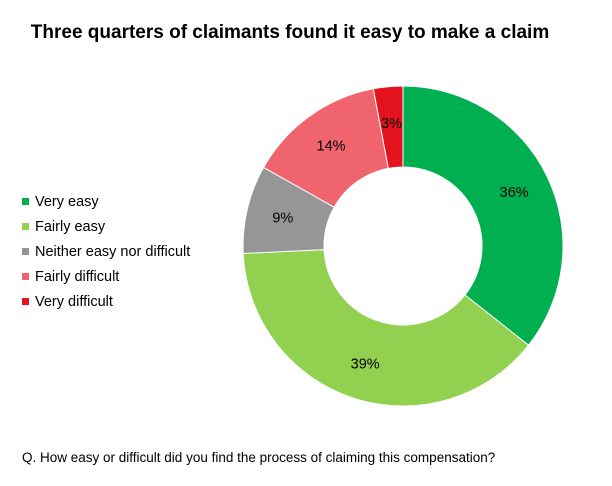 The width and height of the screenshot is (612, 486). Describe the element at coordinates (67, 201) in the screenshot. I see `legend-label: Very easy` at that location.